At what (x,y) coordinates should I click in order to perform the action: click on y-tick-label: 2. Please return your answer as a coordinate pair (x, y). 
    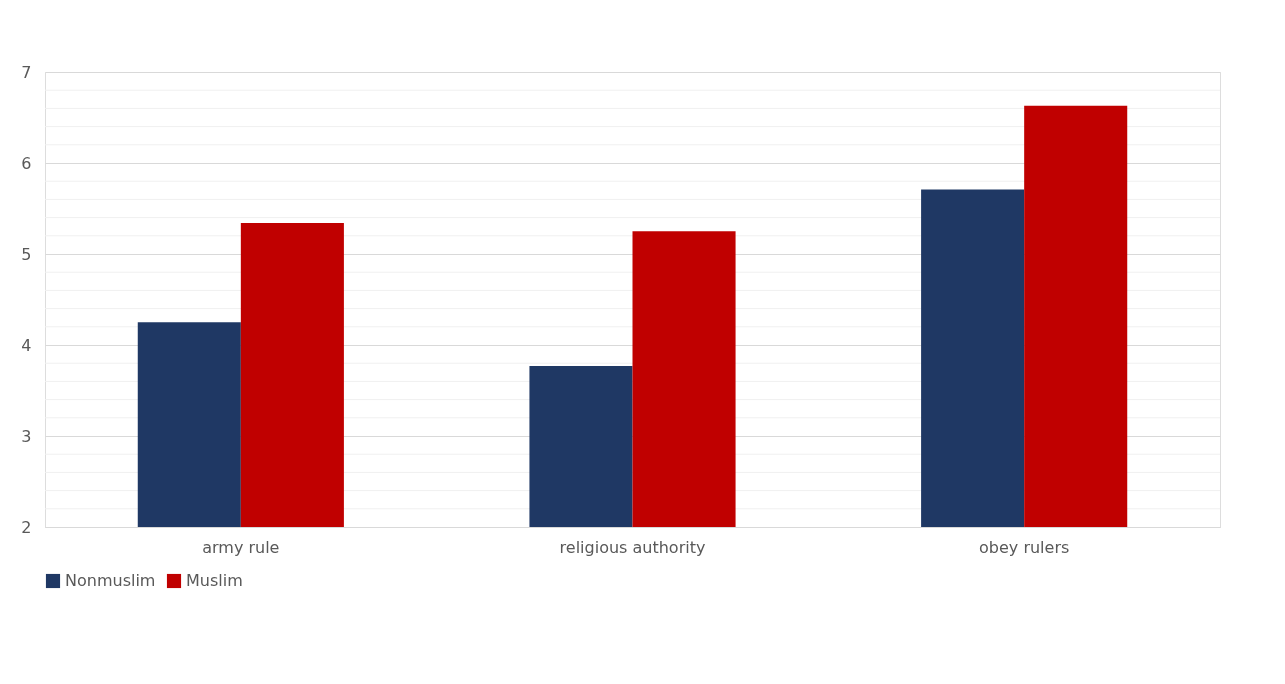
    Looking at the image, I should click on (26, 527).